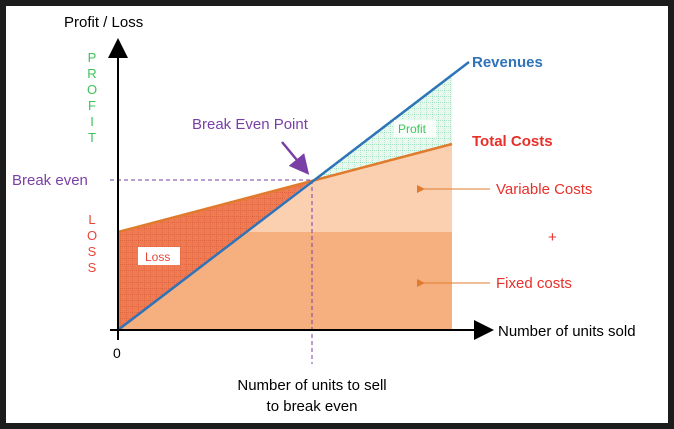  What do you see at coordinates (552, 237) in the screenshot?
I see `plus-sign: +` at bounding box center [552, 237].